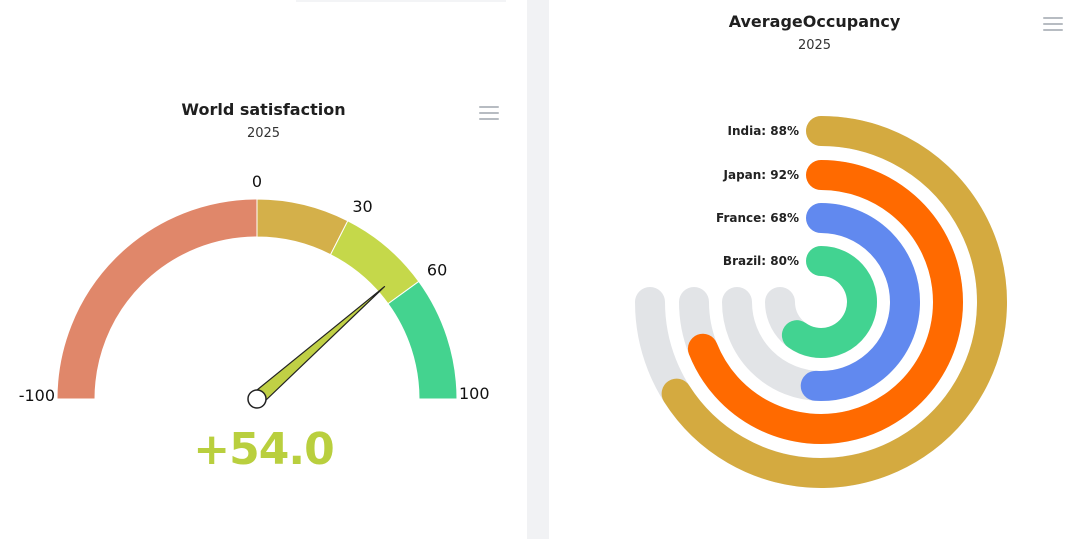 This screenshot has width=1080, height=539. Describe the element at coordinates (757, 218) in the screenshot. I see `radial-bar-label-france: France: 68%` at that location.